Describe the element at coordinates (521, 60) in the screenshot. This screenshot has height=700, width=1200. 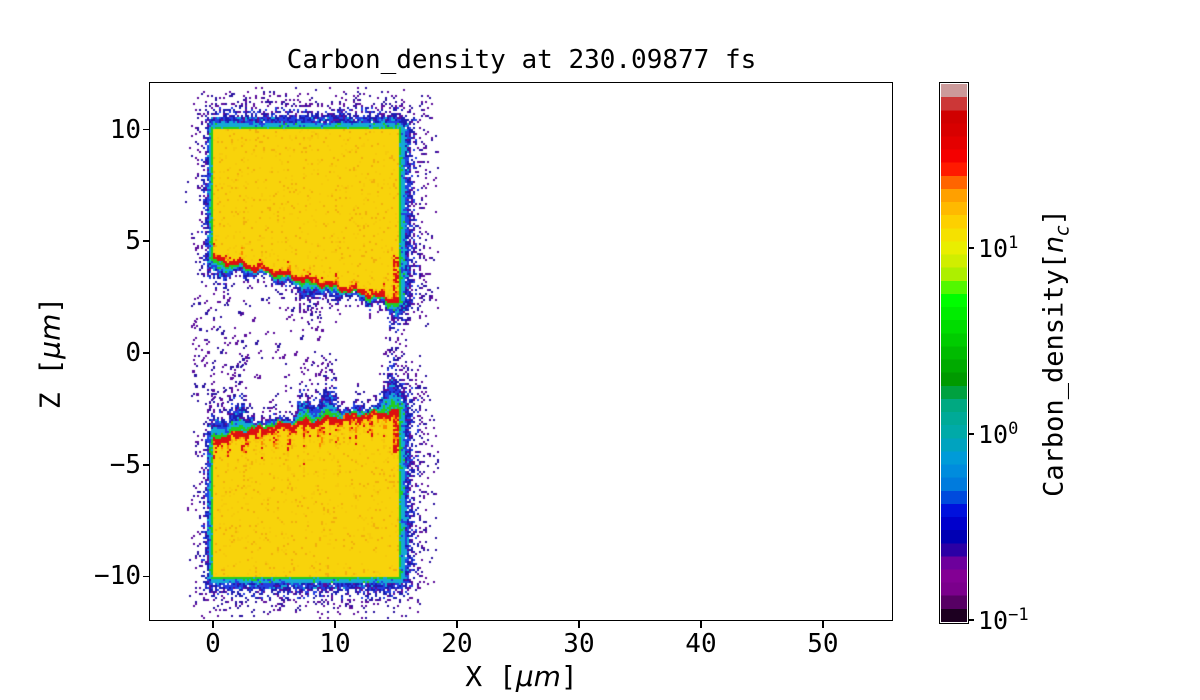
I see `plot-title: Carbon_density at 230.09877 fs` at that location.